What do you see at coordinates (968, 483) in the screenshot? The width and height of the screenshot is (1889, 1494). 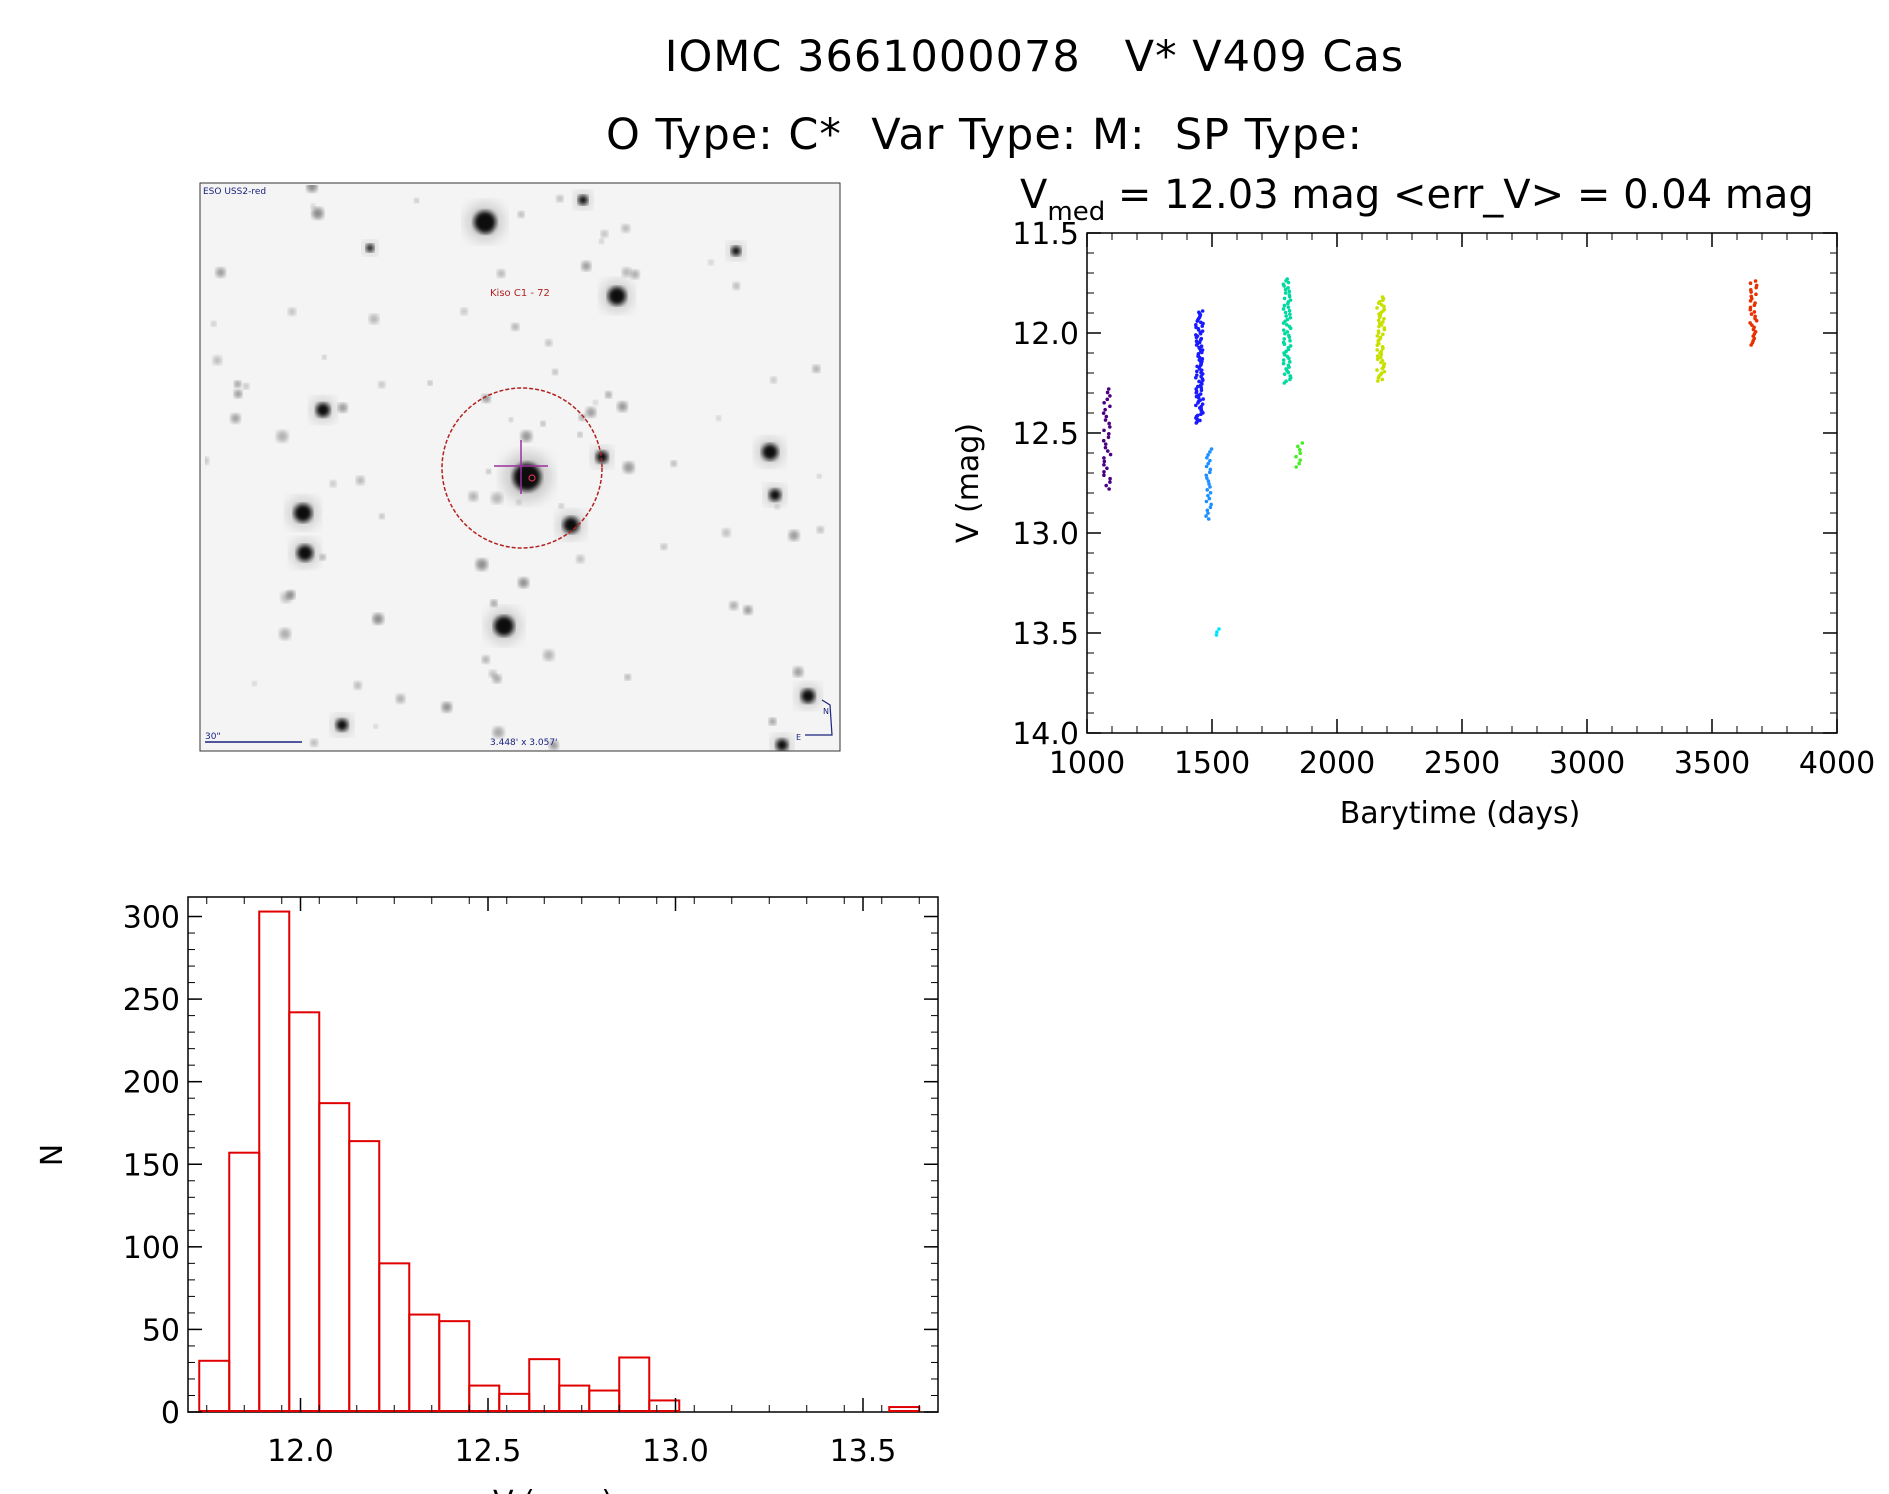 I see `light-curve-ylabel: V (mag)` at bounding box center [968, 483].